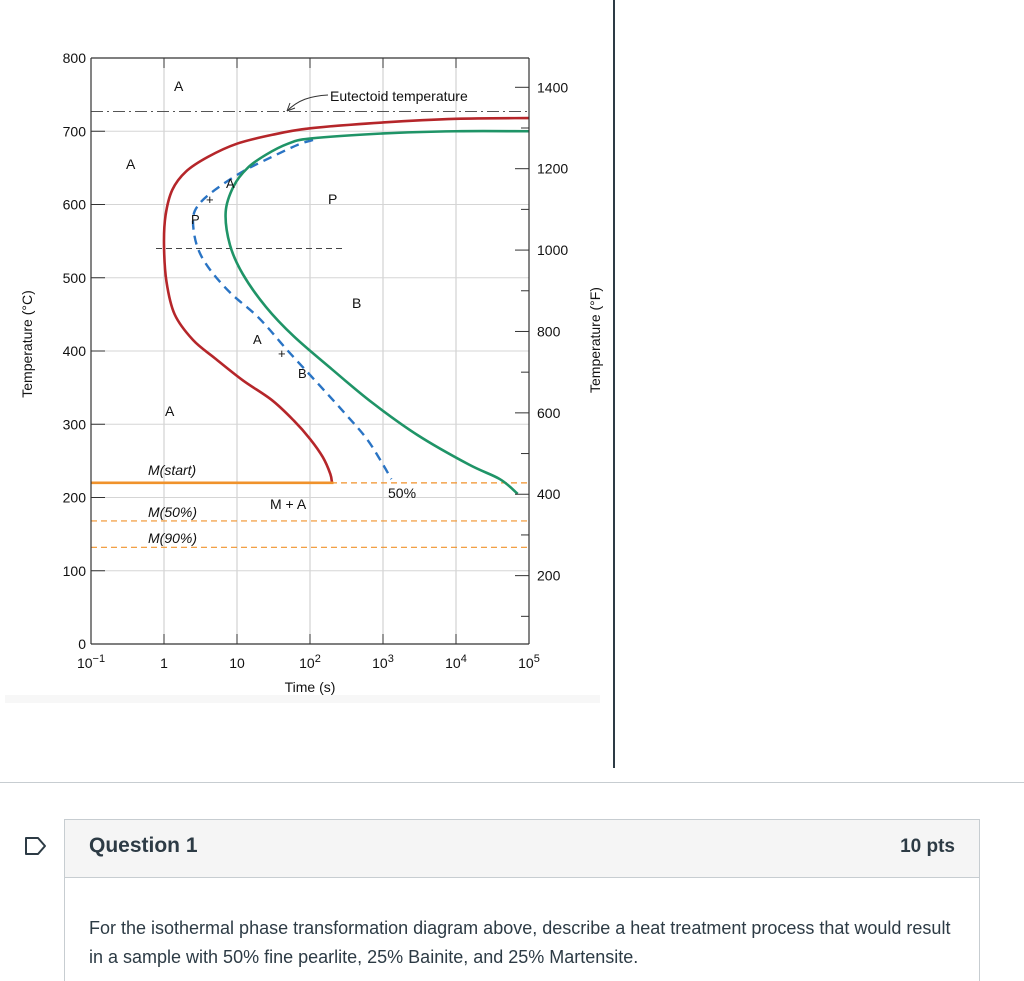 This screenshot has height=981, width=1024. Describe the element at coordinates (75, 498) in the screenshot. I see `y-tick-label: 200` at that location.